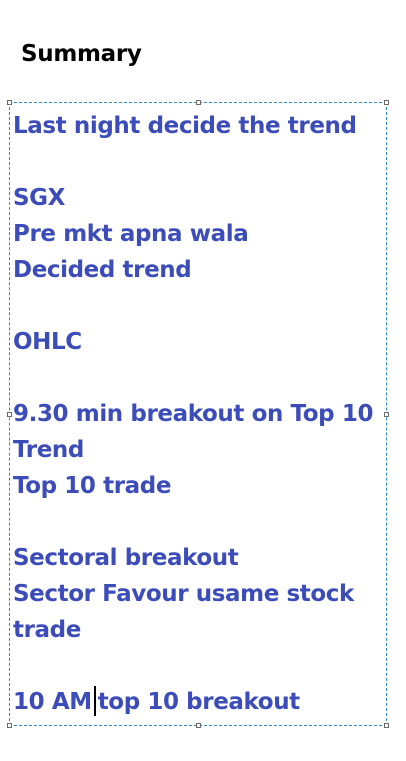 Image resolution: width=406 pixels, height=761 pixels. I want to click on text-line: Decided trend, so click(199, 270).